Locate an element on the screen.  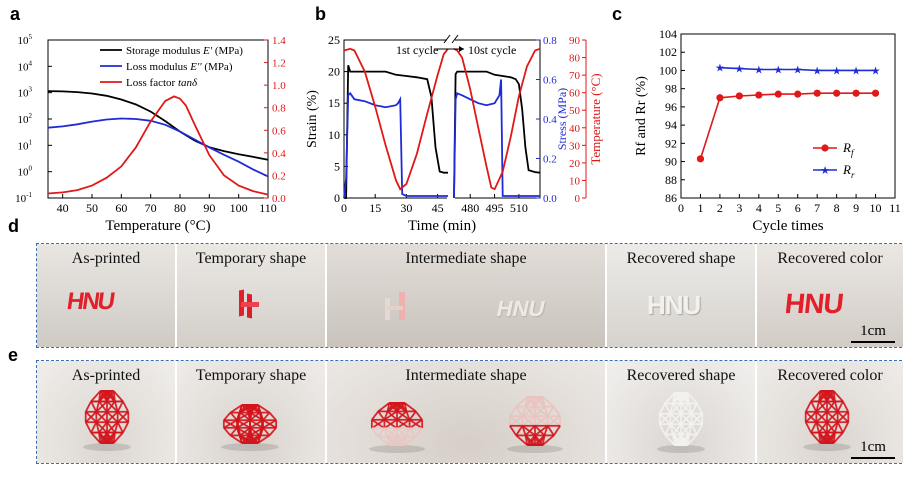
legend-italic: E' is located at coordinates (207, 51).